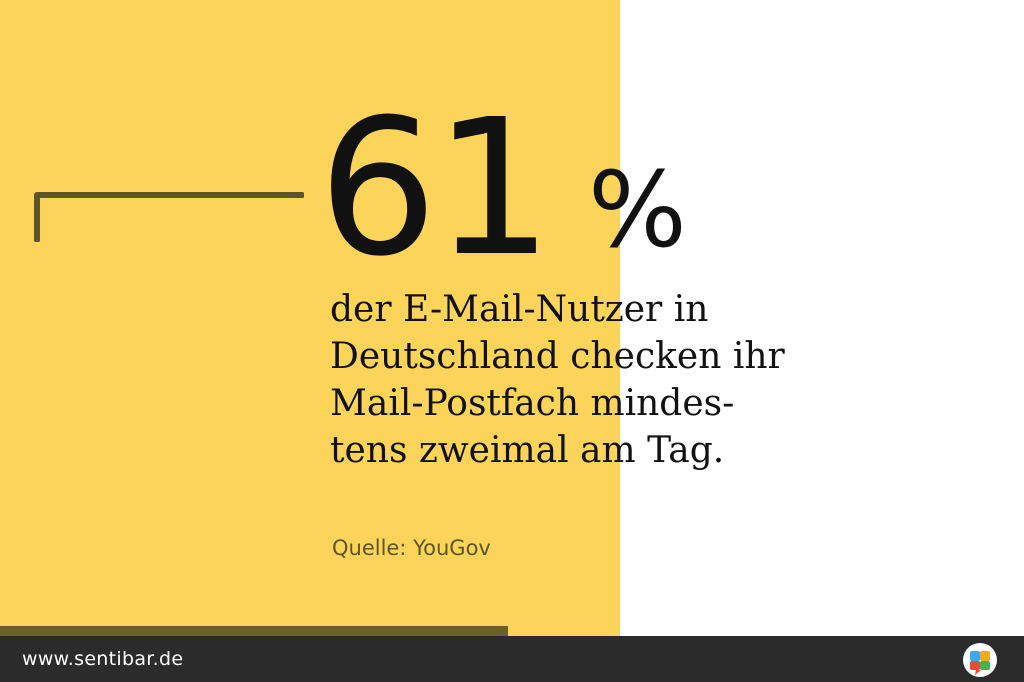  What do you see at coordinates (169, 217) in the screenshot?
I see `bracket-decoration` at bounding box center [169, 217].